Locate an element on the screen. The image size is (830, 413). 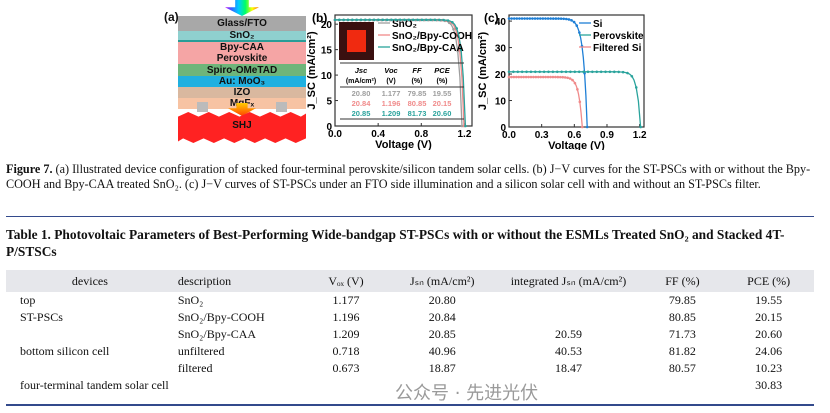
table-cell: four-terminal tandem solar cell is located at coordinates (94, 385).